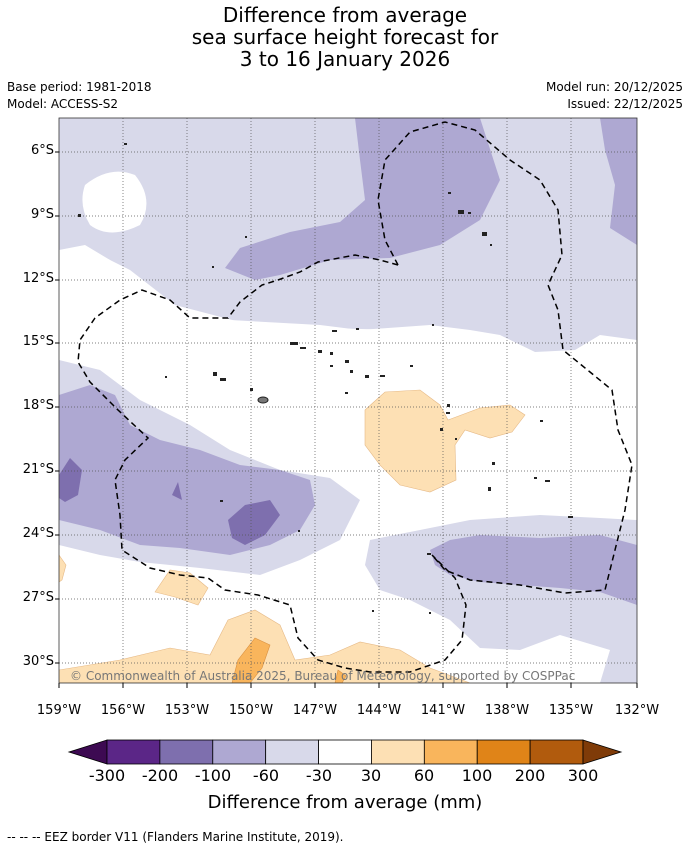  Describe the element at coordinates (530, 775) in the screenshot. I see `colorbar-label-200: 200` at that location.